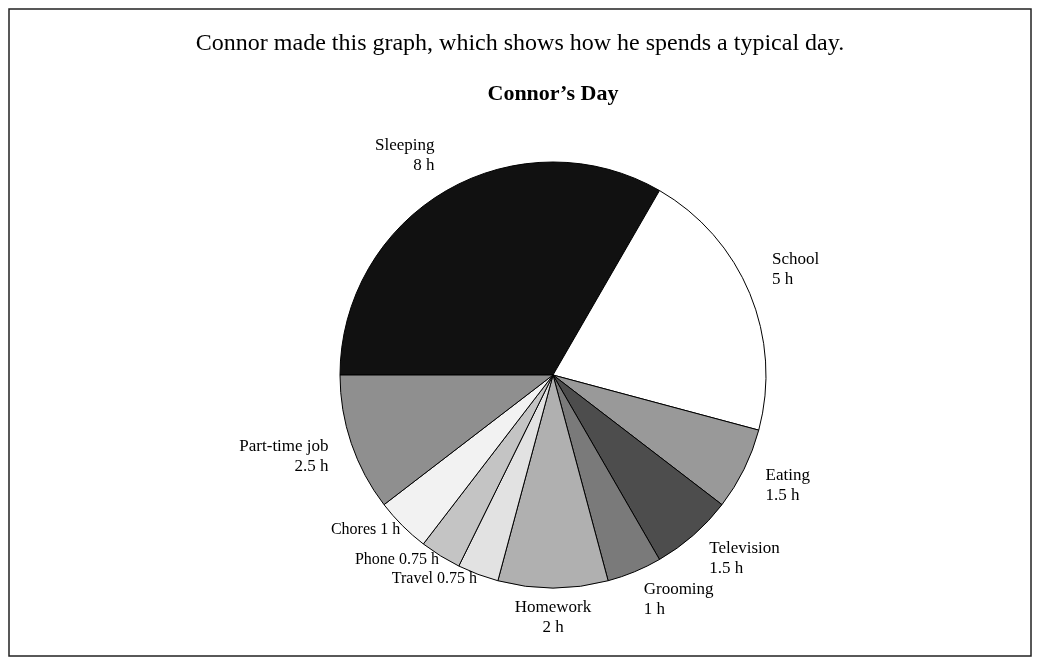  I want to click on data-label: 2 h, so click(553, 626).